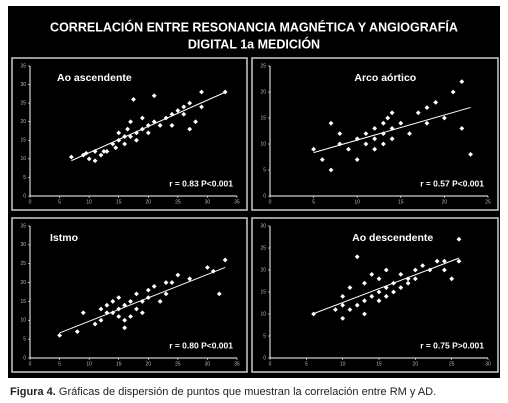 This screenshot has width=508, height=403. Describe the element at coordinates (263, 270) in the screenshot. I see `y-tick-label: 20` at that location.